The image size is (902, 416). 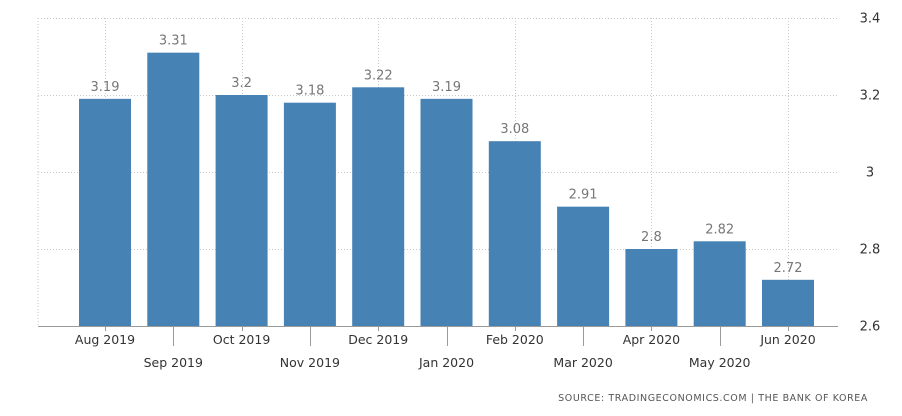 What do you see at coordinates (870, 19) in the screenshot?
I see `y-tick-label: 3.4` at bounding box center [870, 19].